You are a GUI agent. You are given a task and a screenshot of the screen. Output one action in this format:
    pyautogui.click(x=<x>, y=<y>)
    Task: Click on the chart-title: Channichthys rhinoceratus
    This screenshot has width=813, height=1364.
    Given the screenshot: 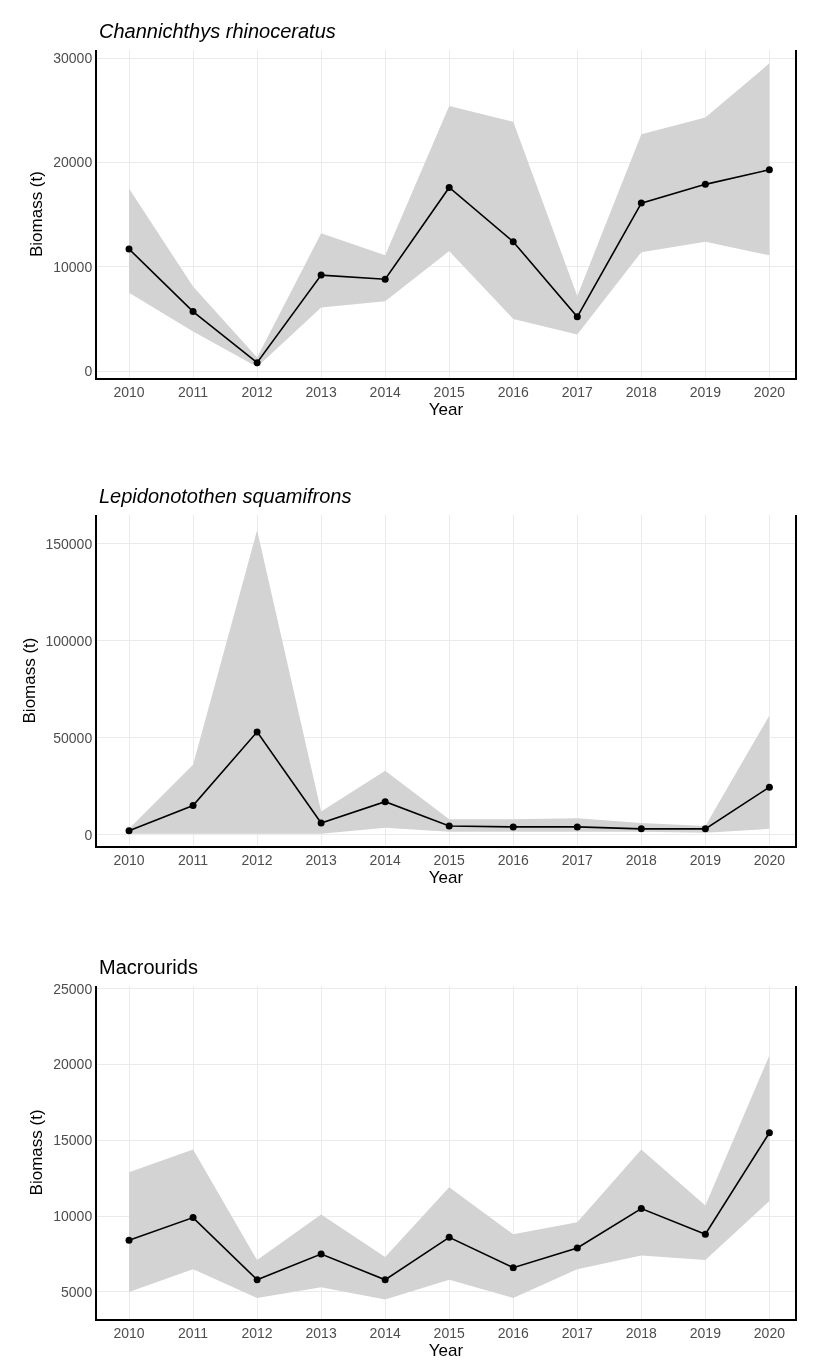 What is the action you would take?
    pyautogui.click(x=217, y=31)
    